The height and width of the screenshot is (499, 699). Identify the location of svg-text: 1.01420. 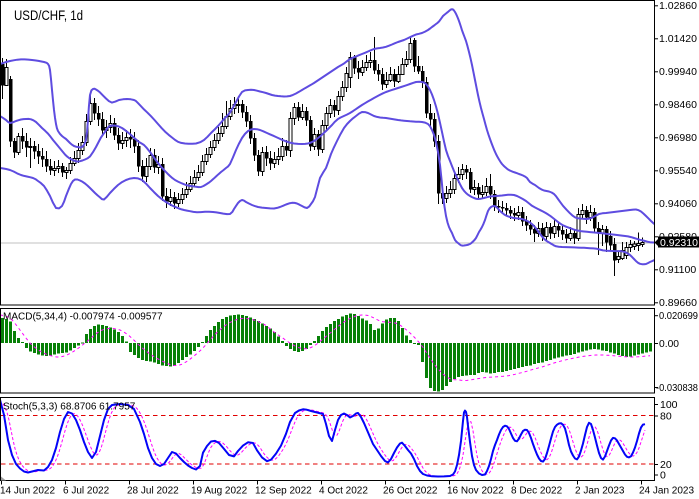
(678, 39).